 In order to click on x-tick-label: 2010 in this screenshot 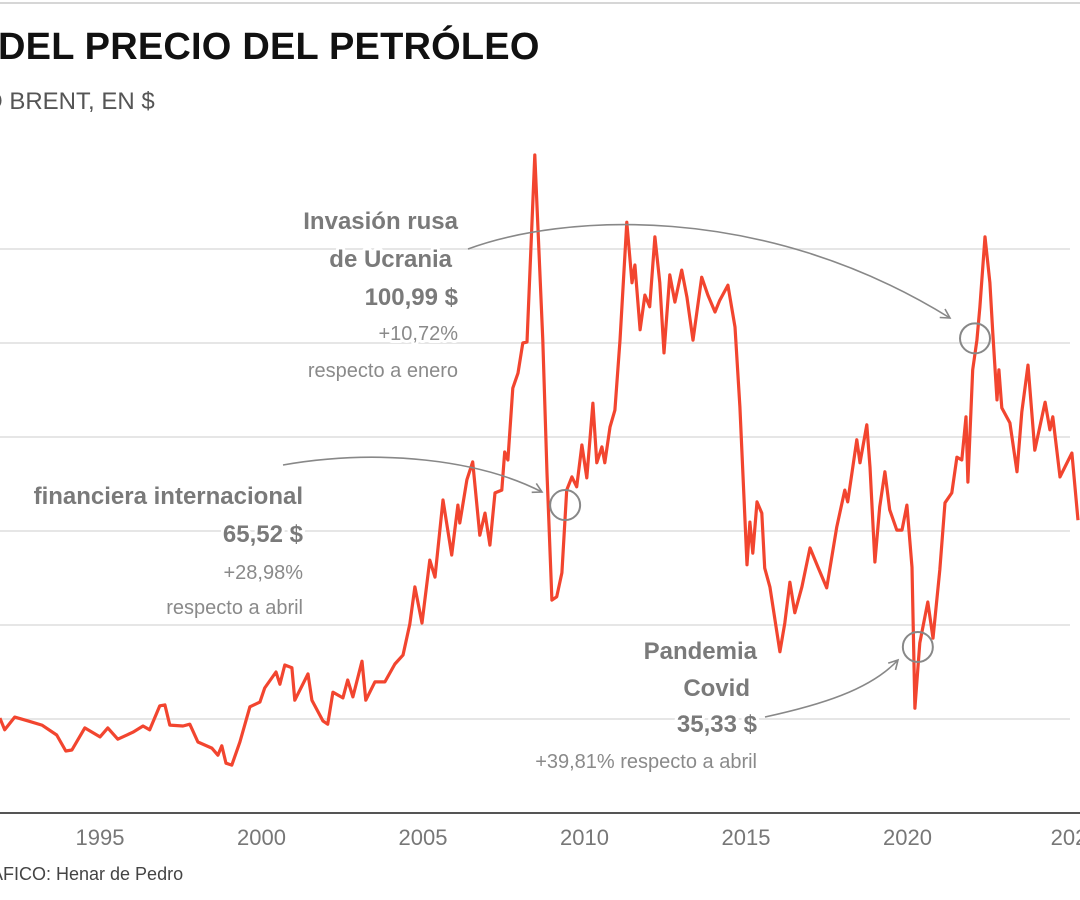, I will do `click(584, 837)`.